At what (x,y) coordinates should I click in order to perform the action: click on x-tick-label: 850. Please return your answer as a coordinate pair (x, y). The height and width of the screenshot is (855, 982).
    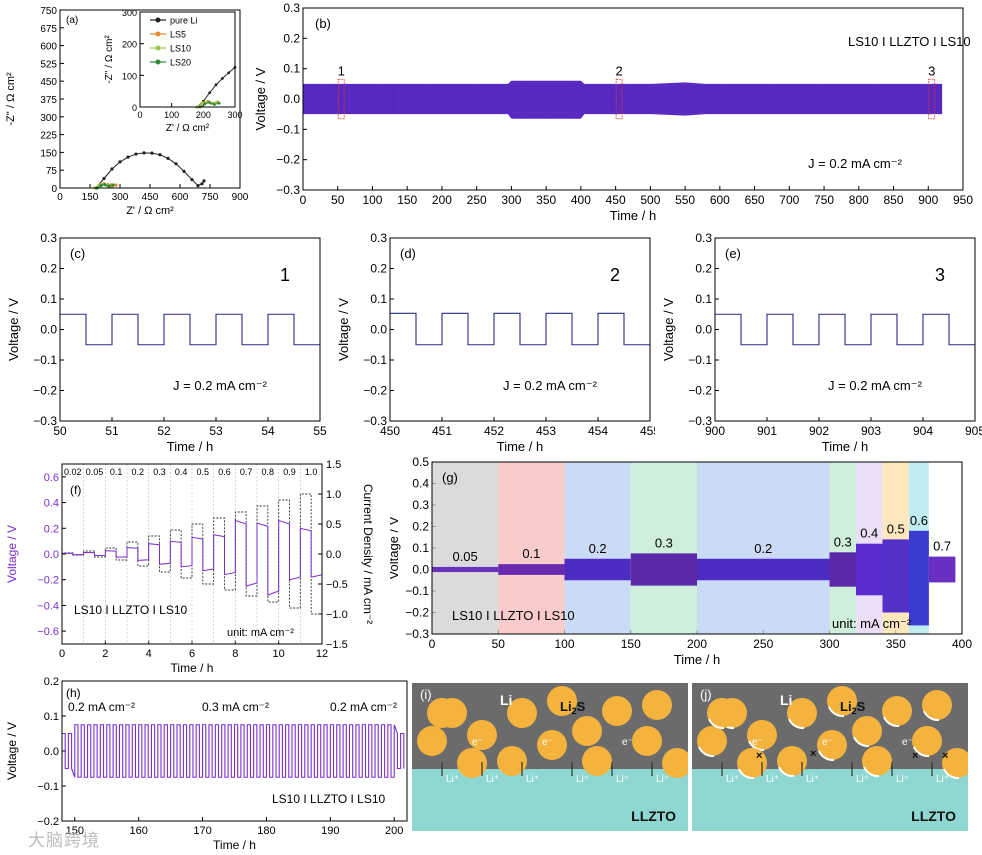
    Looking at the image, I should click on (894, 200).